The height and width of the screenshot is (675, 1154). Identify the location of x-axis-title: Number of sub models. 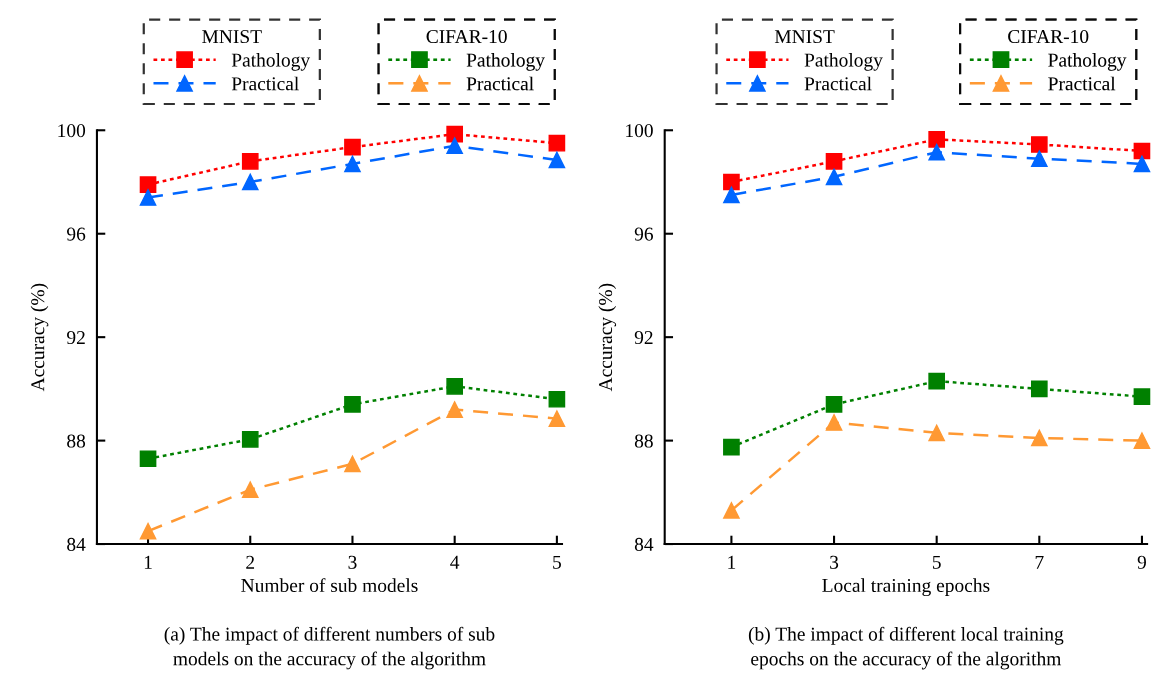
(329, 585).